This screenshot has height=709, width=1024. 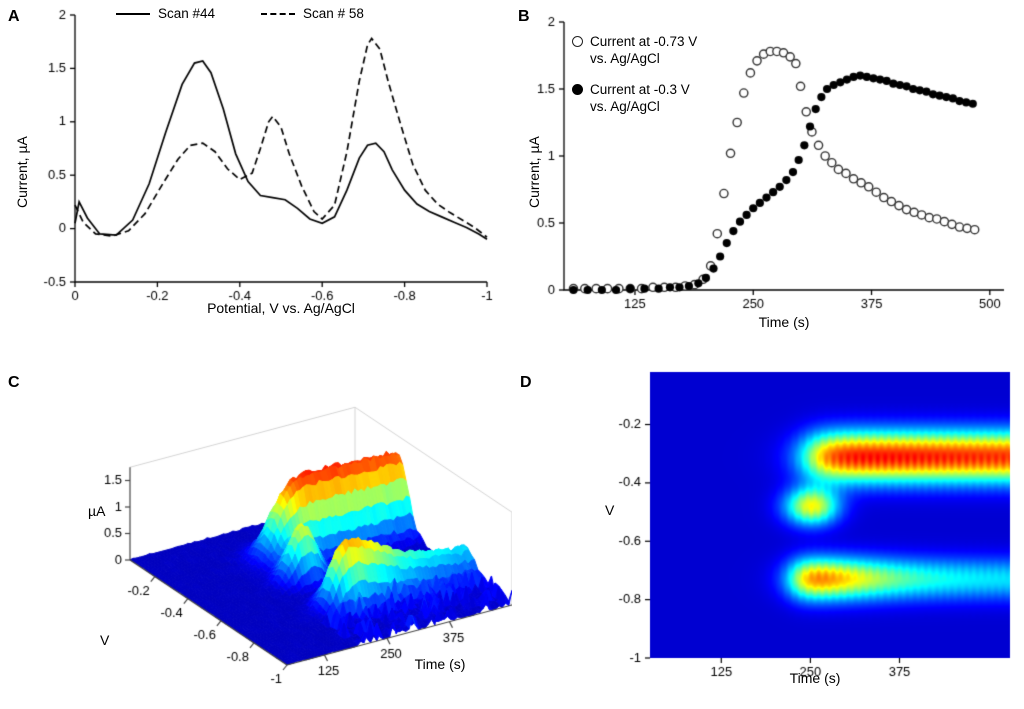 What do you see at coordinates (784, 322) in the screenshot?
I see `panel-b-xlabel: Time (s)` at bounding box center [784, 322].